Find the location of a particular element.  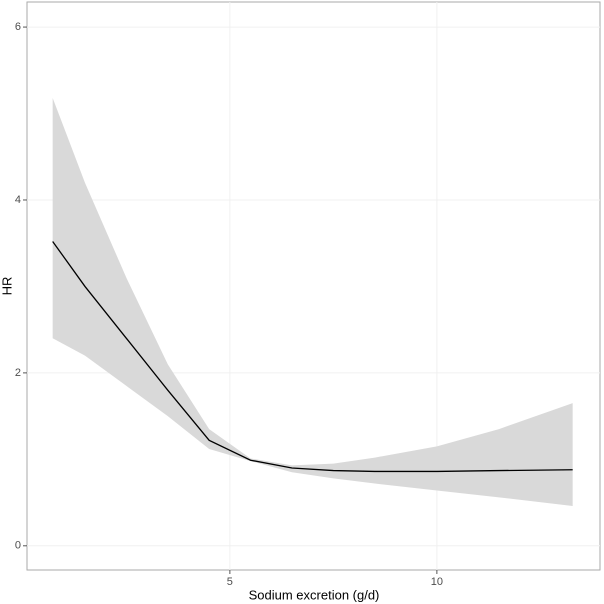

x-tick-label: 10 is located at coordinates (437, 582).